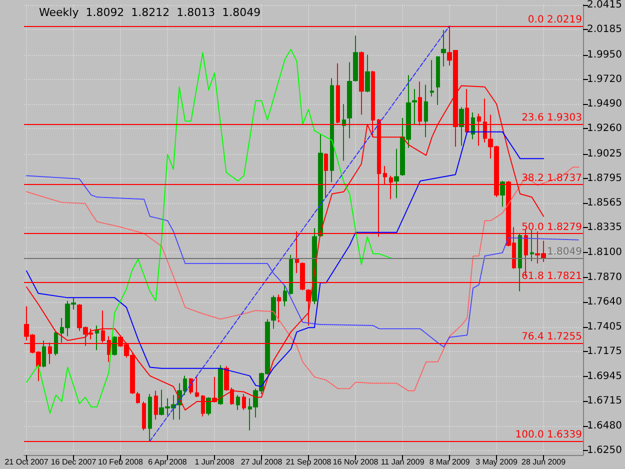  What do you see at coordinates (150, 12) in the screenshot?
I see `chart-title: Weekly 1.8092 1.8212 1.8013 1.8049` at bounding box center [150, 12].